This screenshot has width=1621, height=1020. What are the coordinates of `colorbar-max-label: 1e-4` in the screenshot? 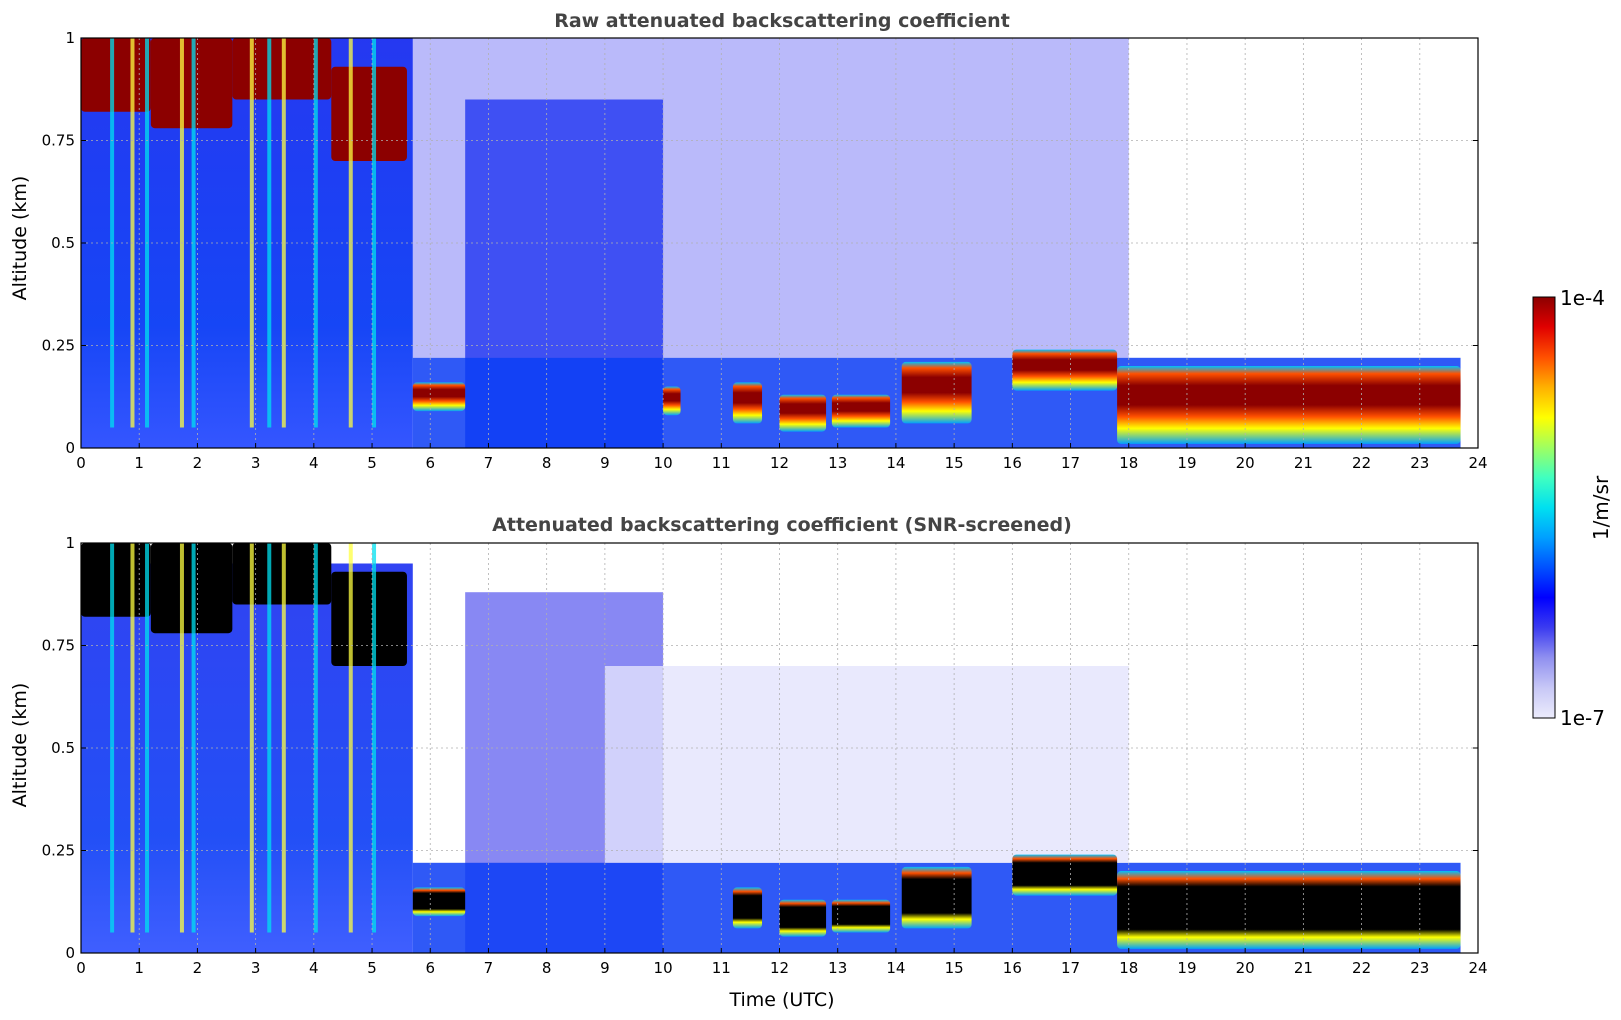 It's located at (1582, 298).